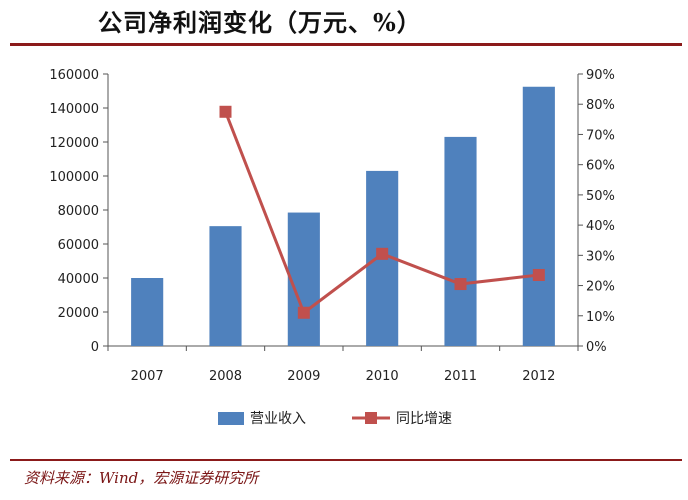  Describe the element at coordinates (74, 109) in the screenshot. I see `left-tick-label: 140000` at that location.